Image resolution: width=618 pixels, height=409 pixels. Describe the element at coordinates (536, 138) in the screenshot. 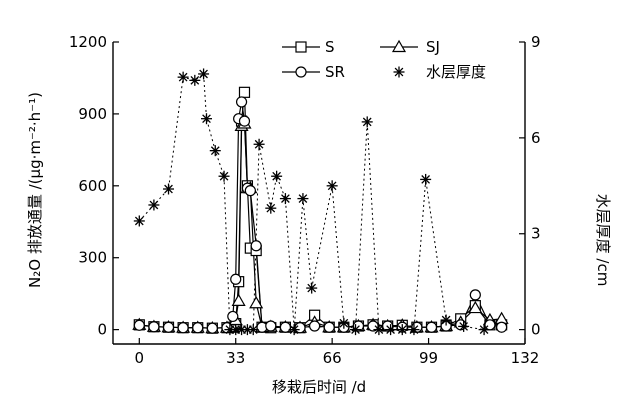

I see `right-y-tick-label: 6` at that location.